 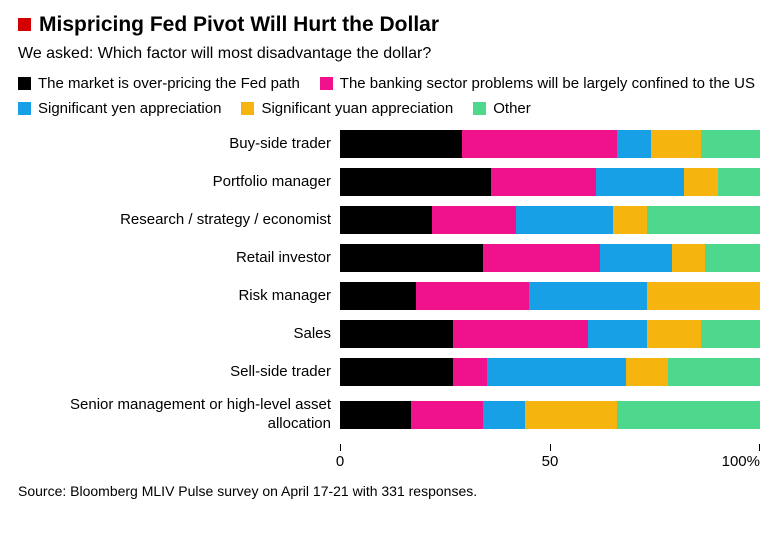 I want to click on bar-row: Risk manager, so click(x=389, y=296).